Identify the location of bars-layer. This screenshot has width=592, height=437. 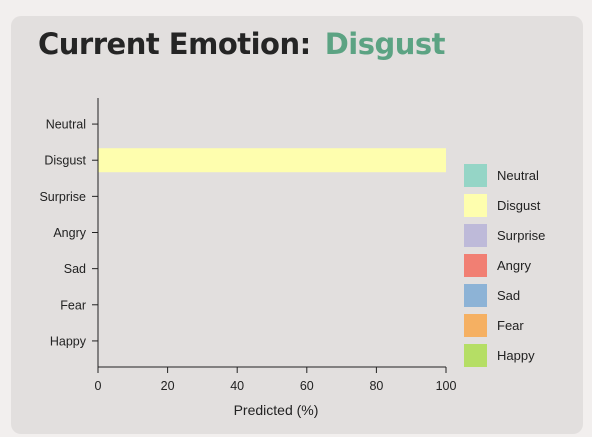
(272, 160).